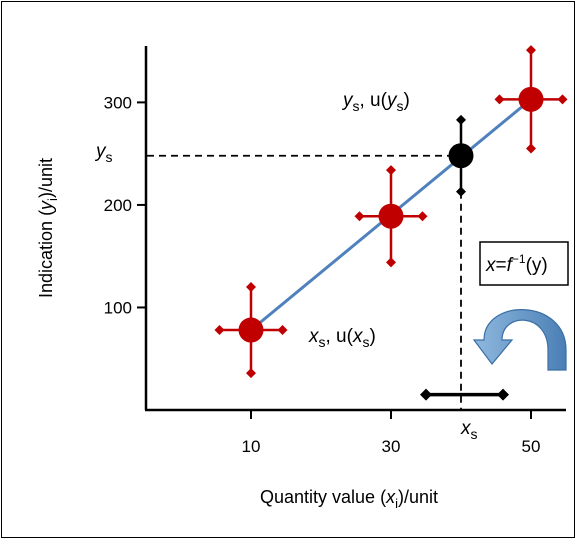 The height and width of the screenshot is (541, 578). Describe the element at coordinates (461, 156) in the screenshot. I see `measured-point` at that location.